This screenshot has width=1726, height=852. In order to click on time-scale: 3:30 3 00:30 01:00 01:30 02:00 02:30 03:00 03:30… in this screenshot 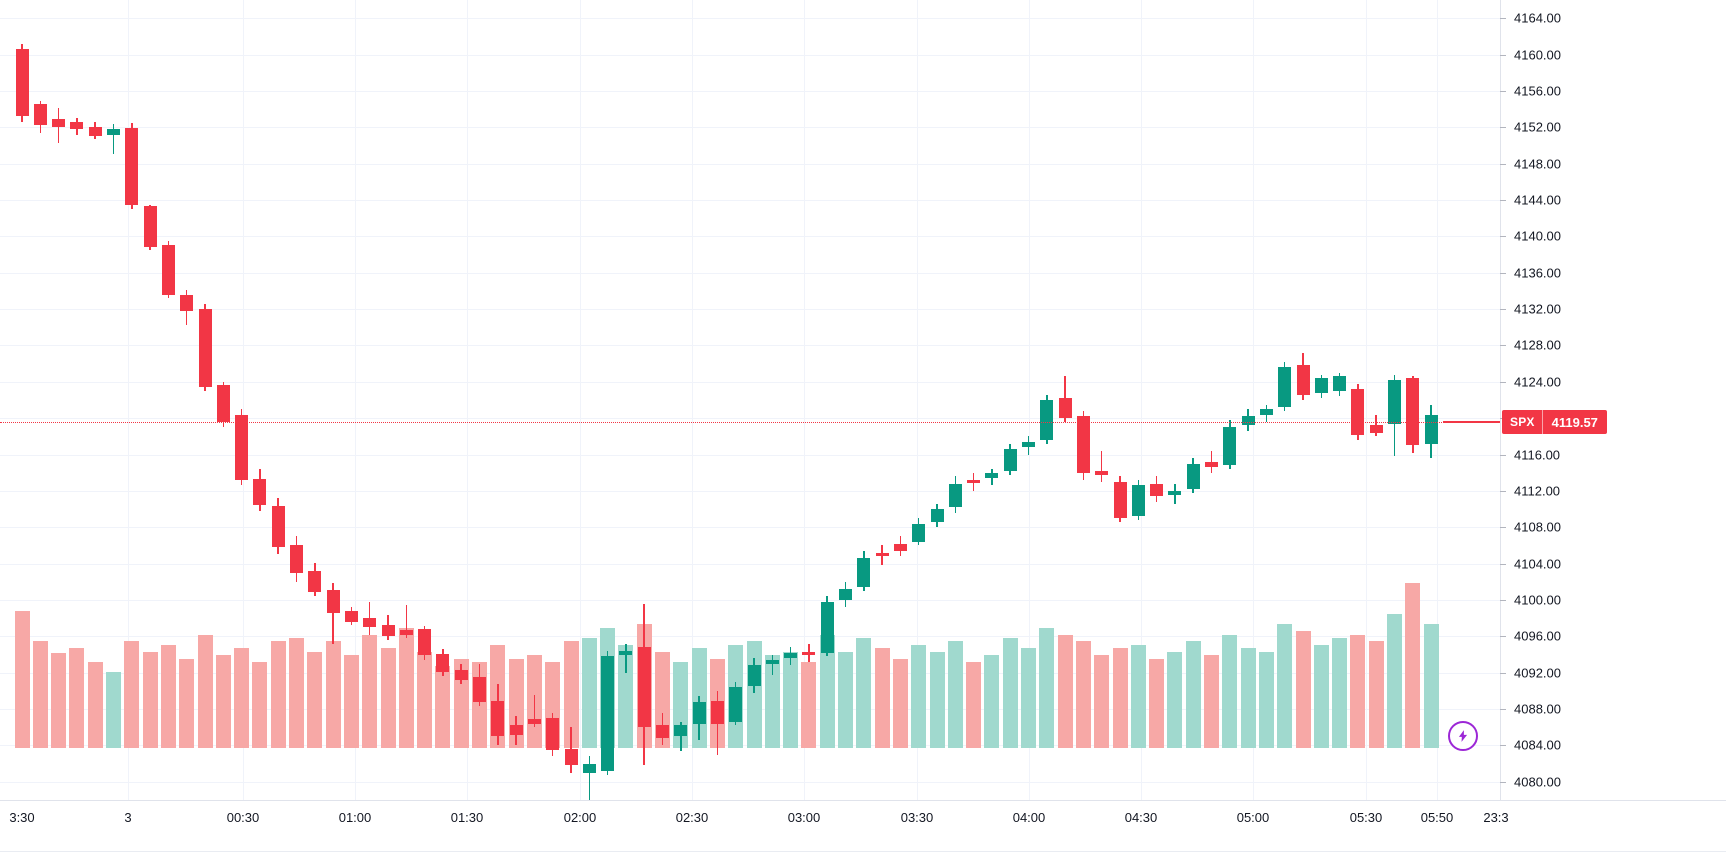, I will do `click(863, 826)`.